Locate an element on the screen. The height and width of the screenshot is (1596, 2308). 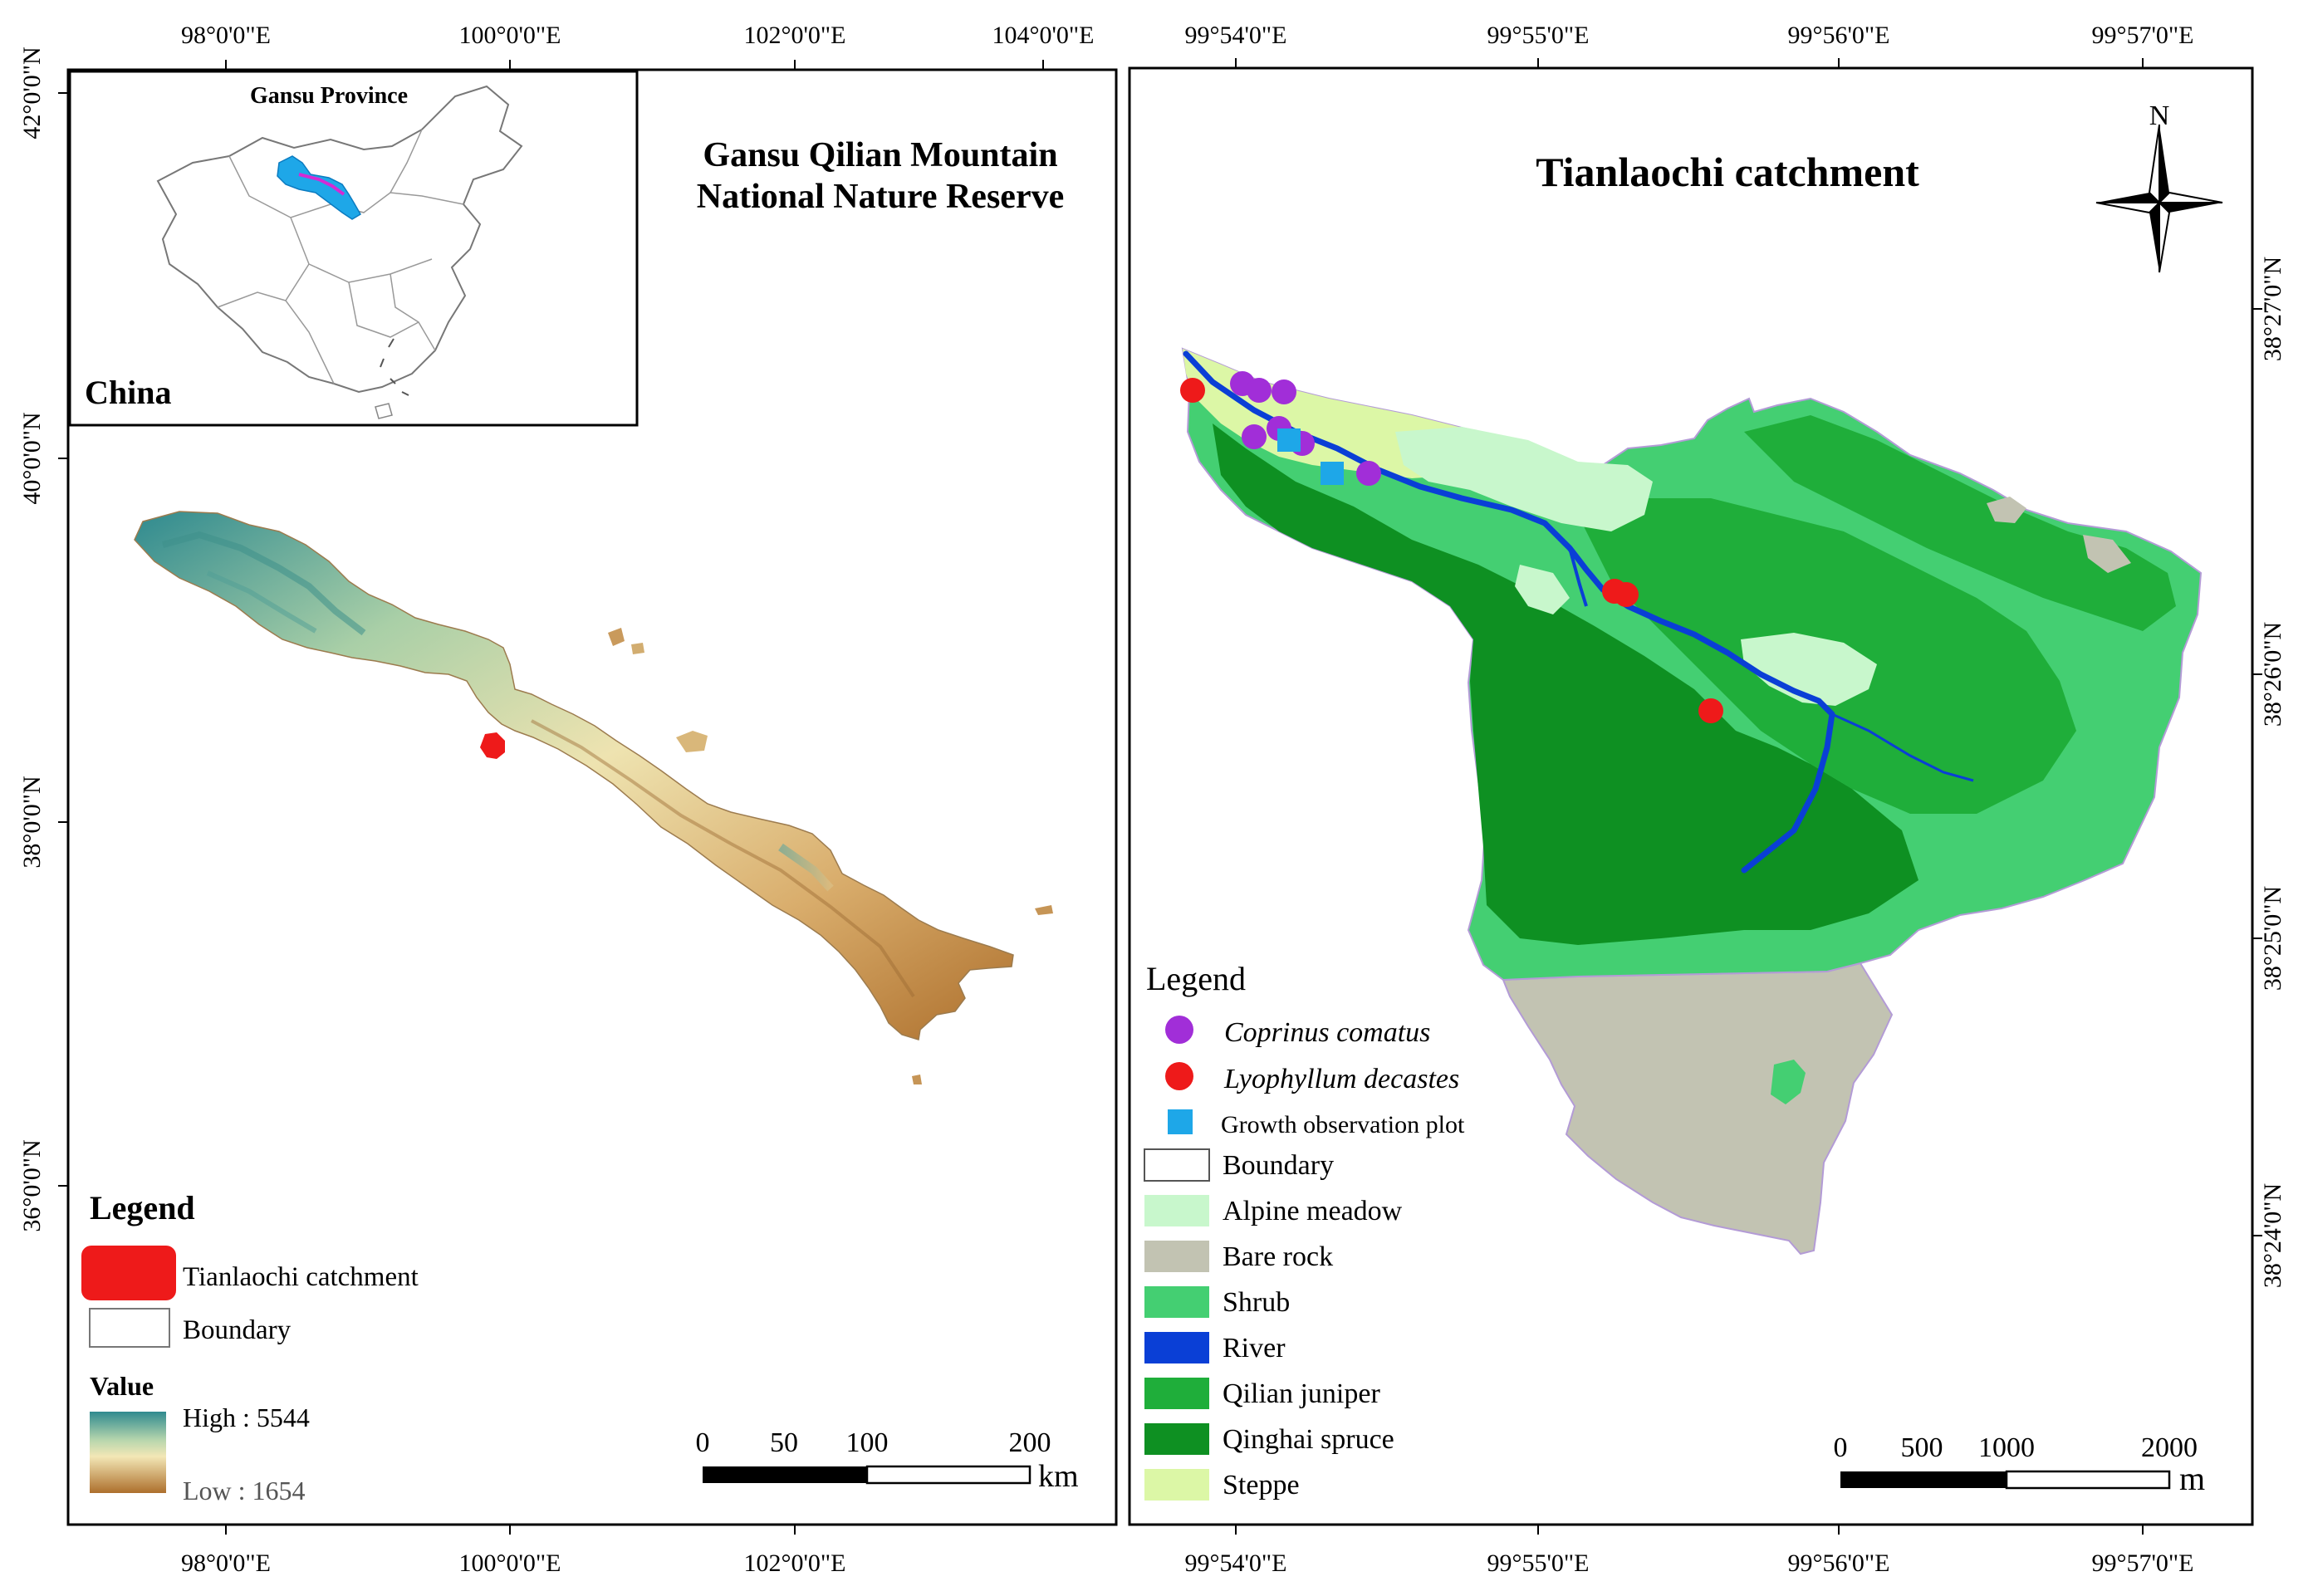
left-top-tick-2: 100°0'0"E is located at coordinates (510, 35).